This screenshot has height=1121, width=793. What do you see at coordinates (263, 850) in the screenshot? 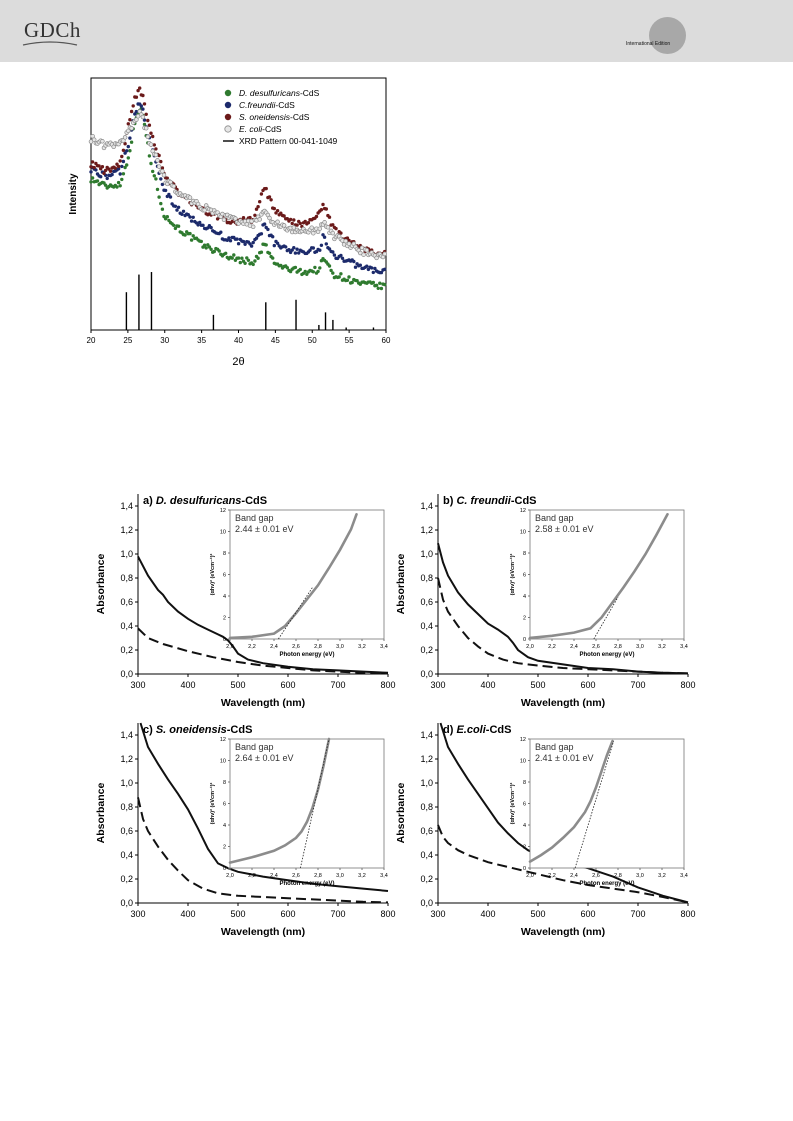
I see `dashed-curve` at bounding box center [263, 850].